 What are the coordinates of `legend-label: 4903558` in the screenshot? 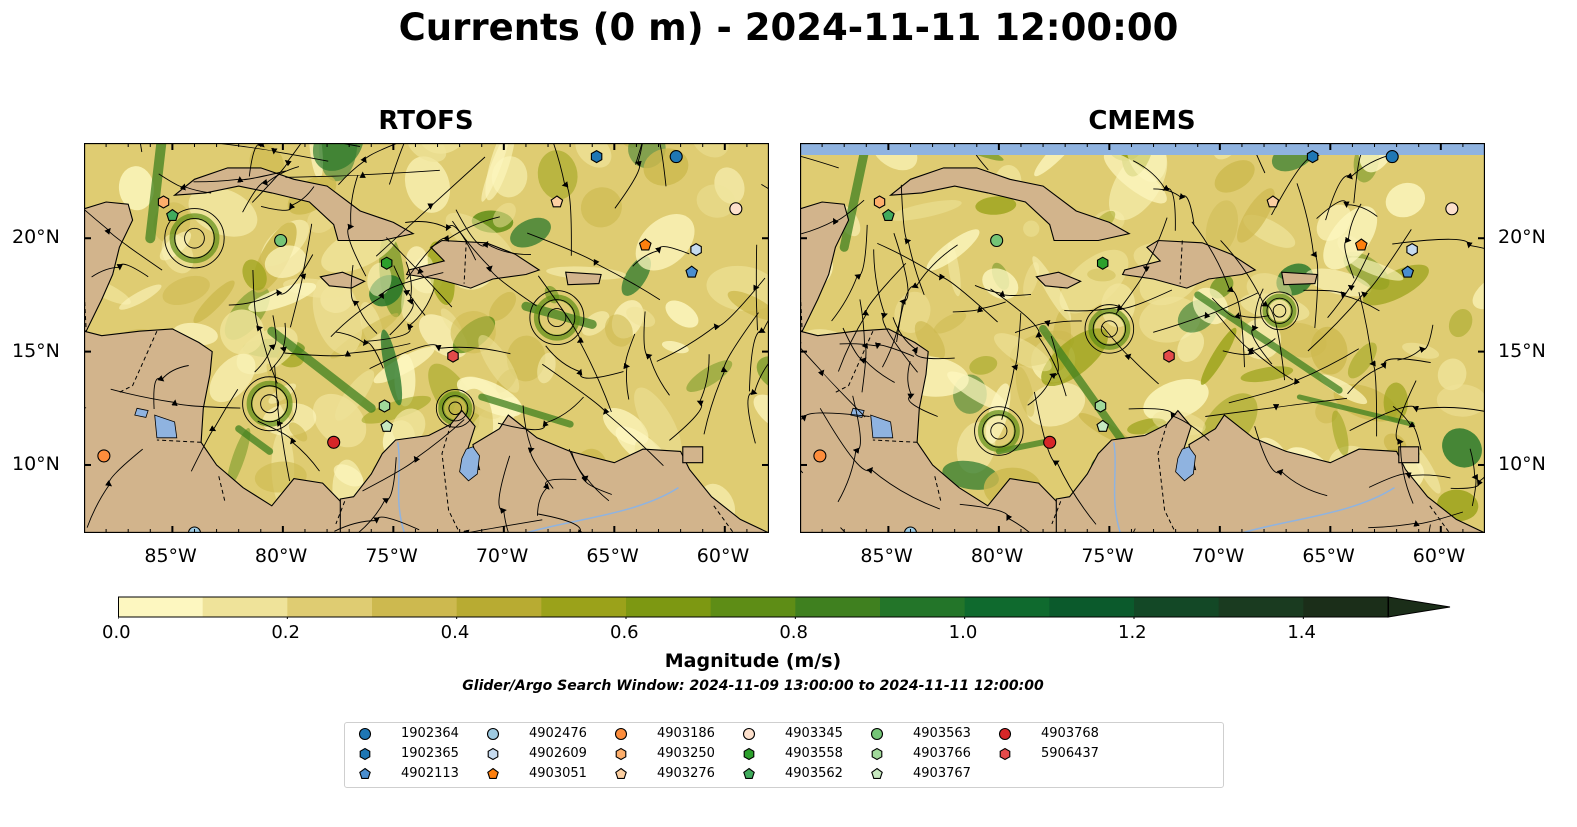 It's located at (814, 753).